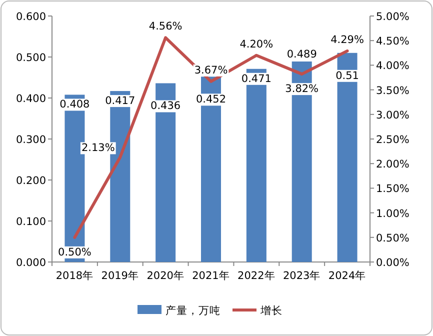 This screenshot has height=336, width=433. I want to click on data-label: 4.20%, so click(257, 44).